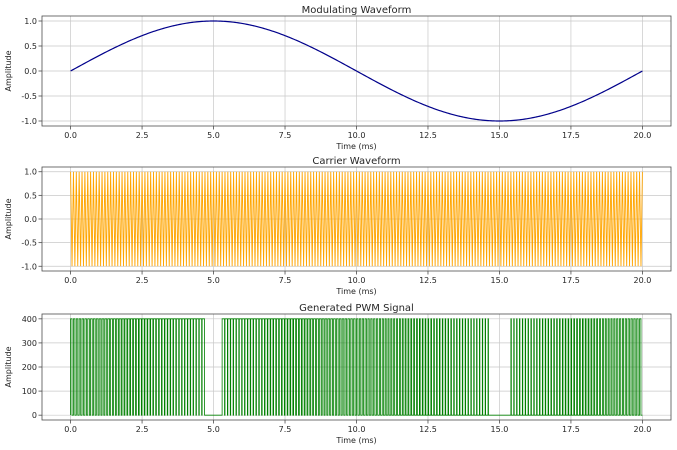 This screenshot has width=677, height=450. I want to click on subplot-title: Carrier Waveform, so click(356, 161).